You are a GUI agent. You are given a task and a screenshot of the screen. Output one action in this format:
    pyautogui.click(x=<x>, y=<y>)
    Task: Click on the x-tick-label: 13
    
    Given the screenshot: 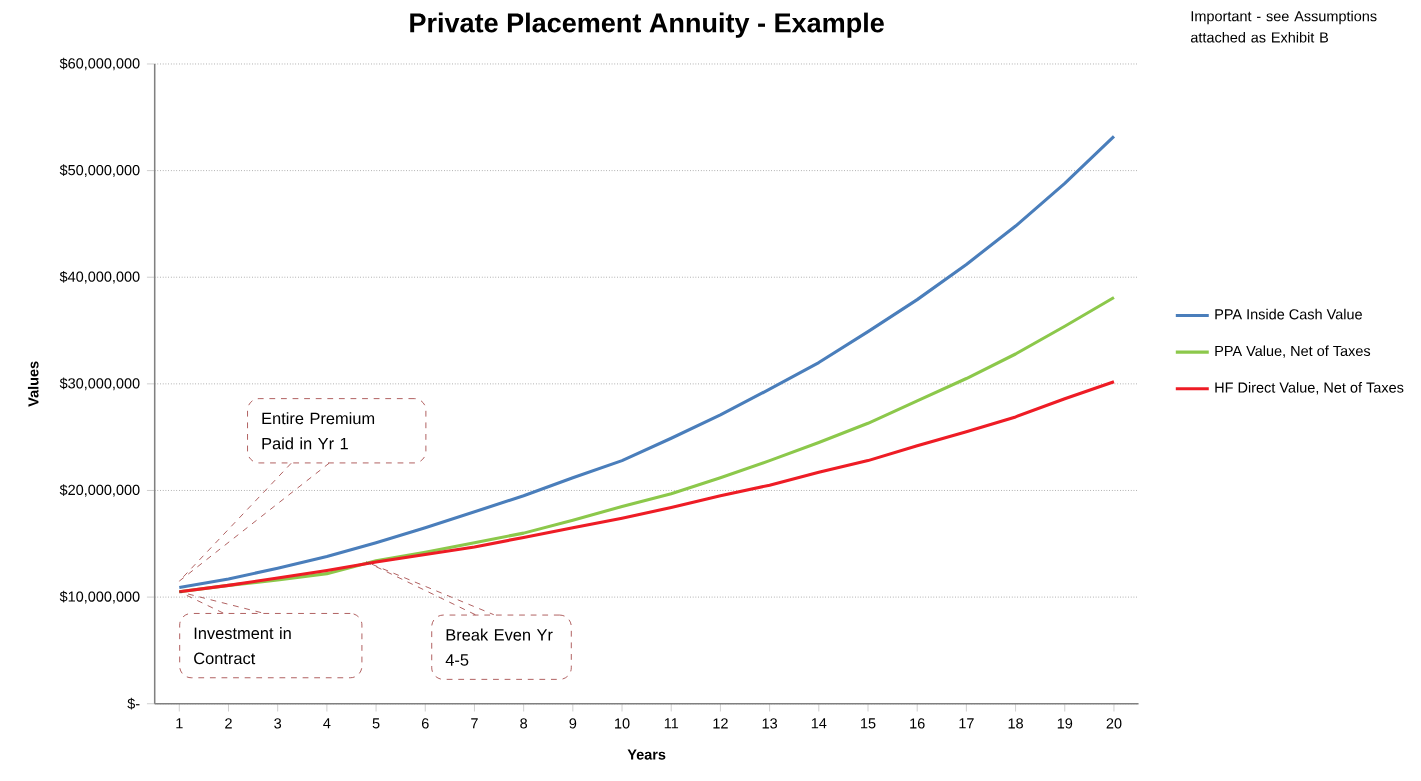 What is the action you would take?
    pyautogui.click(x=770, y=723)
    